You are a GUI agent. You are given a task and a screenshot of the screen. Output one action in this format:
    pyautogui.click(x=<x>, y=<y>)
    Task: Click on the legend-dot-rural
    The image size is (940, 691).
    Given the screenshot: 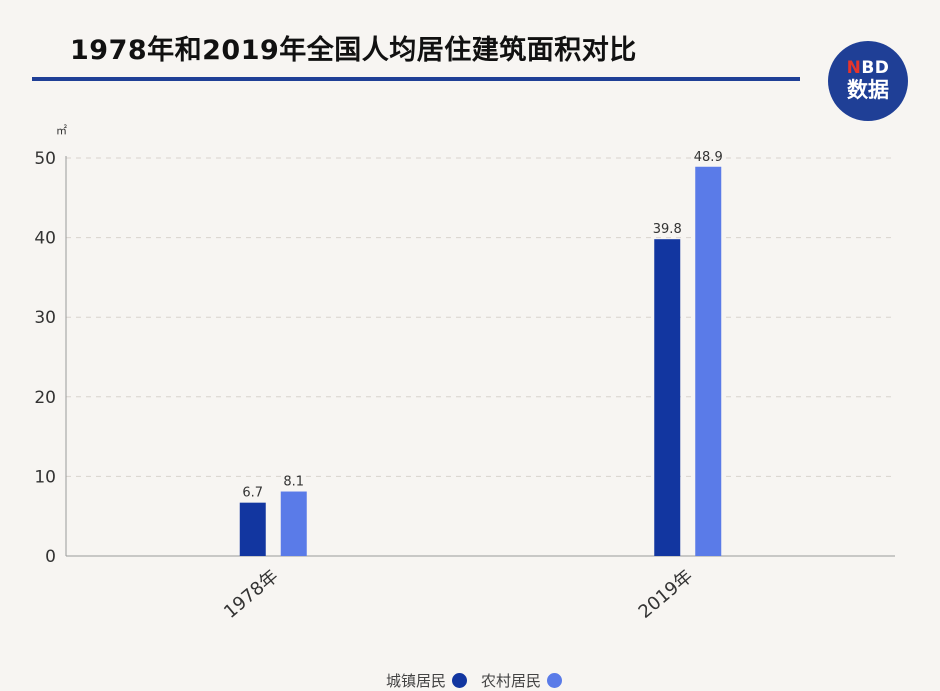 What is the action you would take?
    pyautogui.click(x=555, y=680)
    